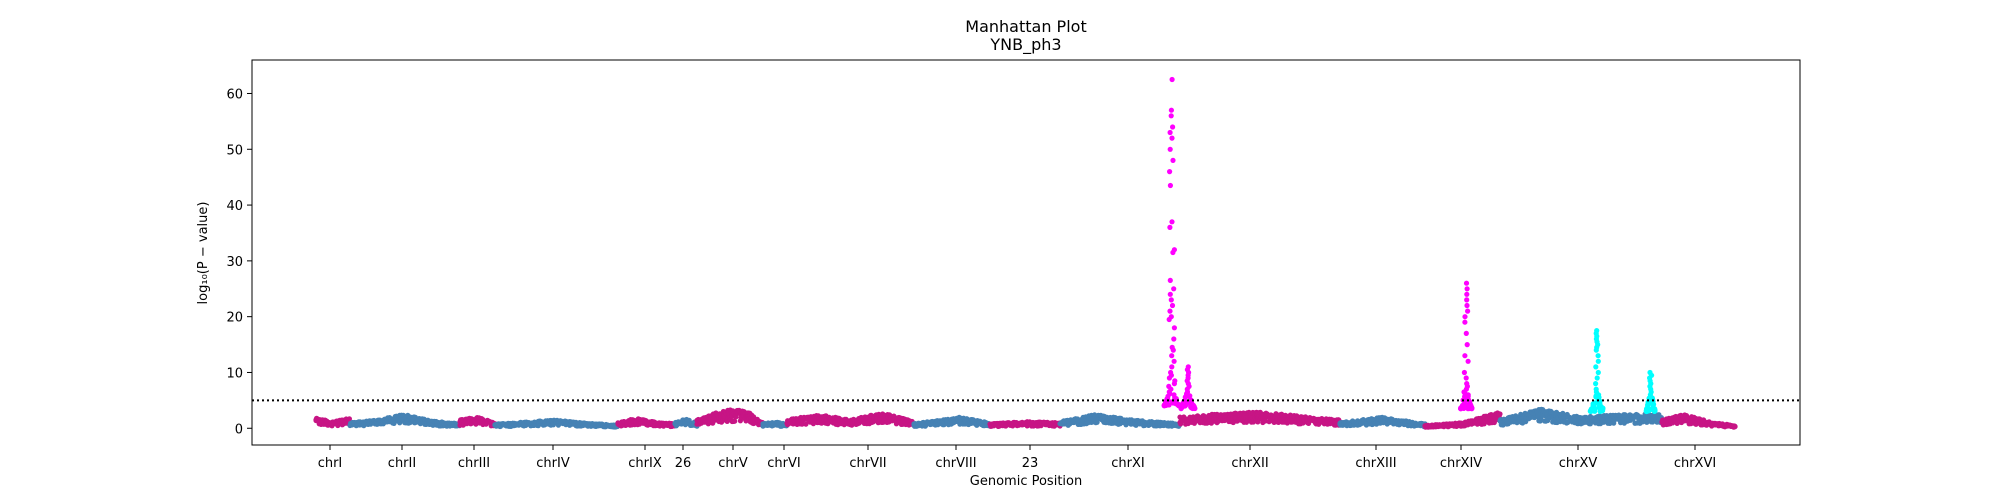  I want to click on x-tick-label: 23, so click(1030, 463).